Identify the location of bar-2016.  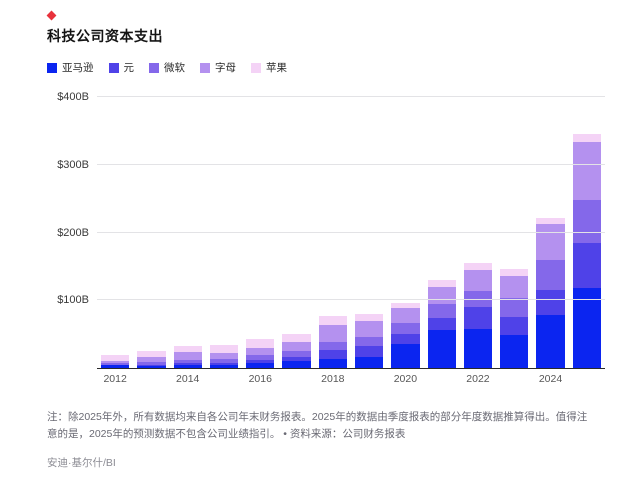
(260, 232).